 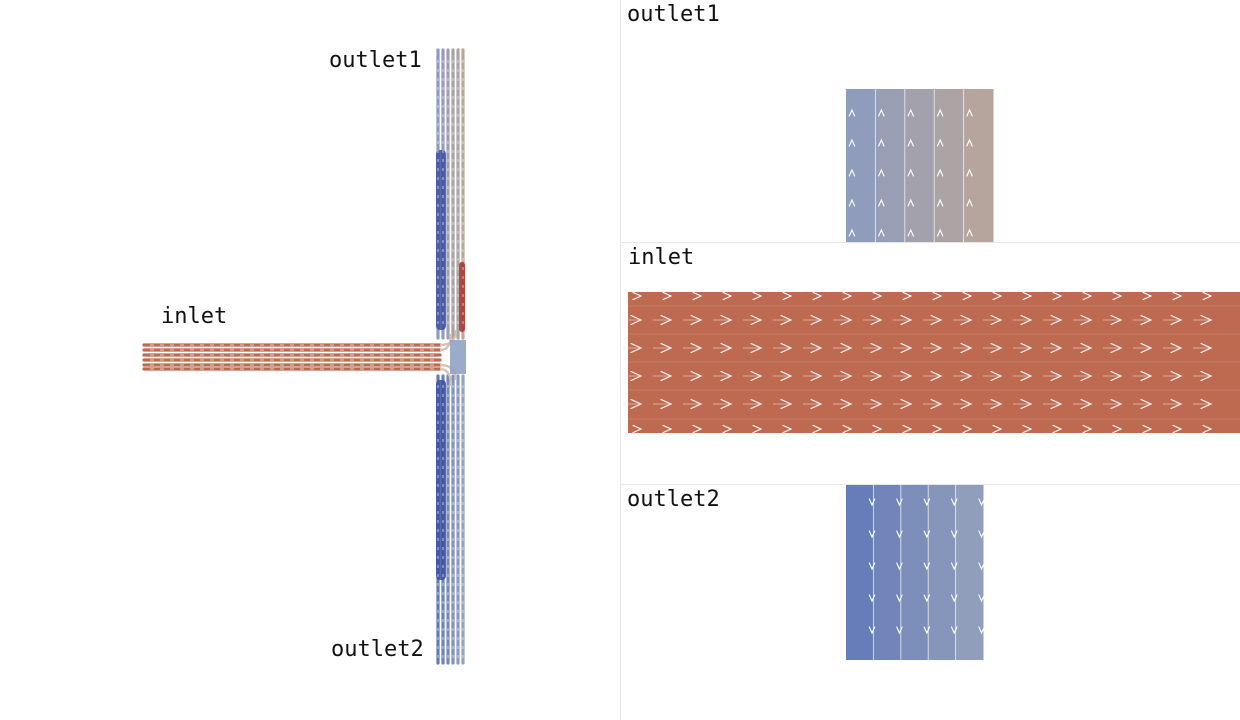 I want to click on outlet2-label-main: outlet2, so click(x=377, y=649).